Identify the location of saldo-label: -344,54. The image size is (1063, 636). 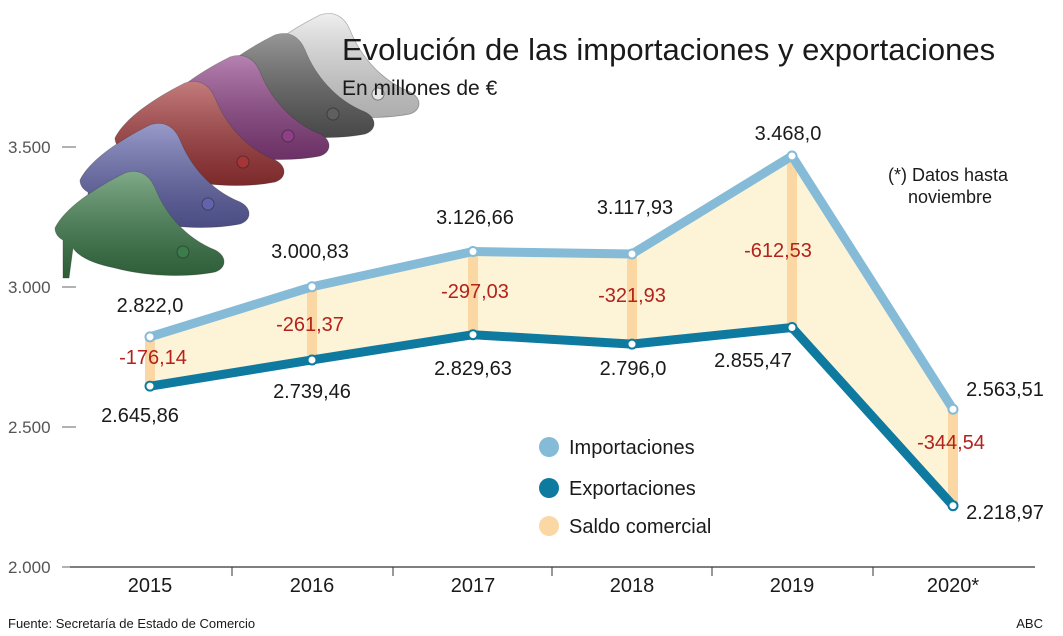
(951, 443).